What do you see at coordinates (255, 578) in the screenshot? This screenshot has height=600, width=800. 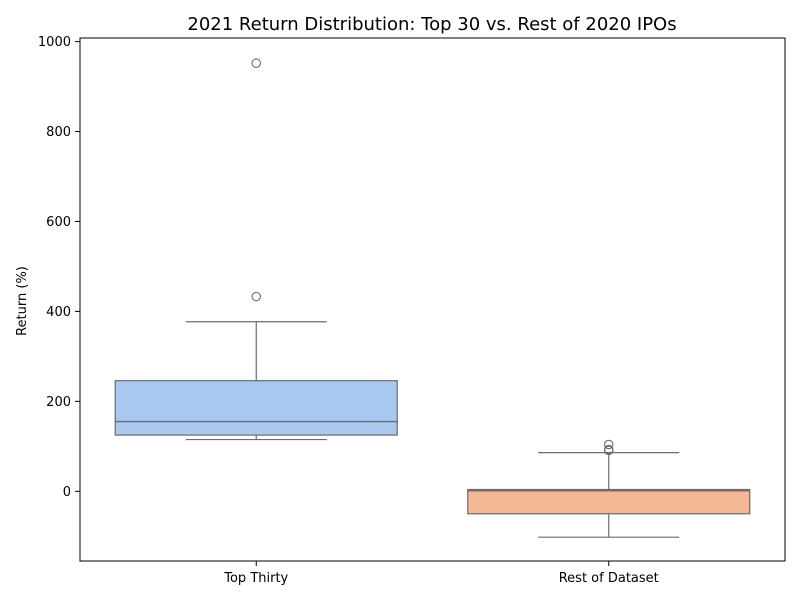 I see `x-tick-label: Top Thirty` at bounding box center [255, 578].